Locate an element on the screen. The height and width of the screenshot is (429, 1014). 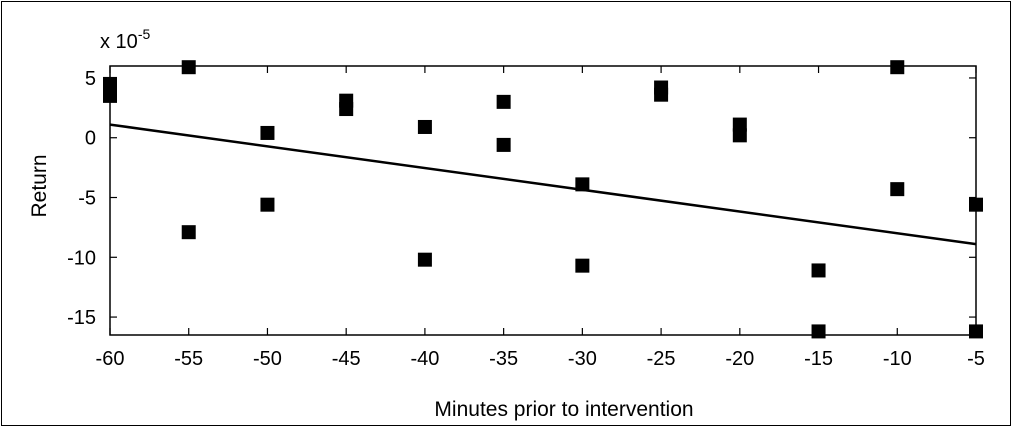
x-tick-label: -25 is located at coordinates (661, 359).